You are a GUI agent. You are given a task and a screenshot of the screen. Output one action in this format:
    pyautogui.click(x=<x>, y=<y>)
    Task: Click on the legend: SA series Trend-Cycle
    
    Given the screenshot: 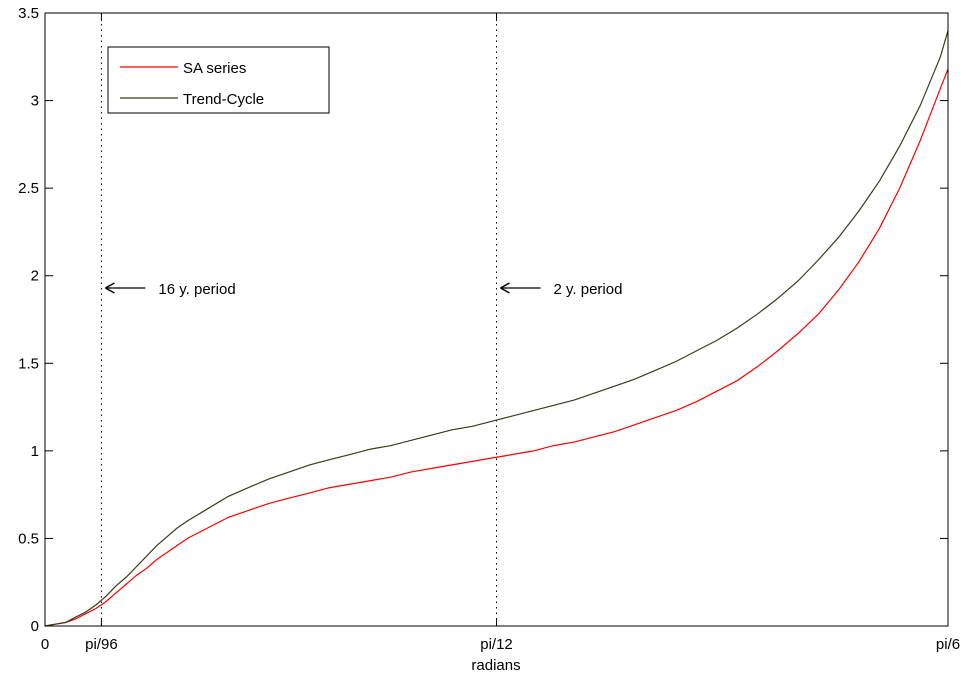 What is the action you would take?
    pyautogui.click(x=218, y=80)
    